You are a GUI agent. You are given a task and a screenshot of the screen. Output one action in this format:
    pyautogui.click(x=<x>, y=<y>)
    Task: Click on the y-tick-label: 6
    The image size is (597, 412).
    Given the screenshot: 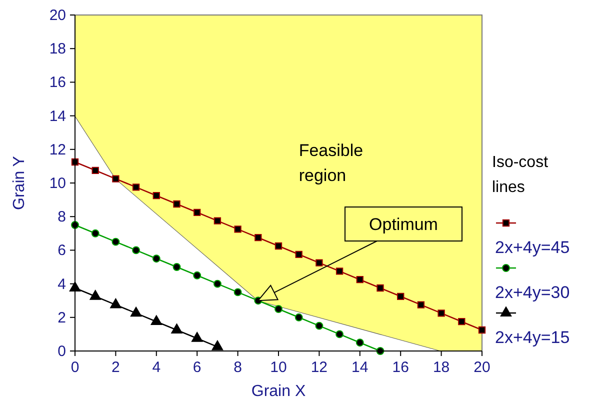 What is the action you would take?
    pyautogui.click(x=62, y=251)
    